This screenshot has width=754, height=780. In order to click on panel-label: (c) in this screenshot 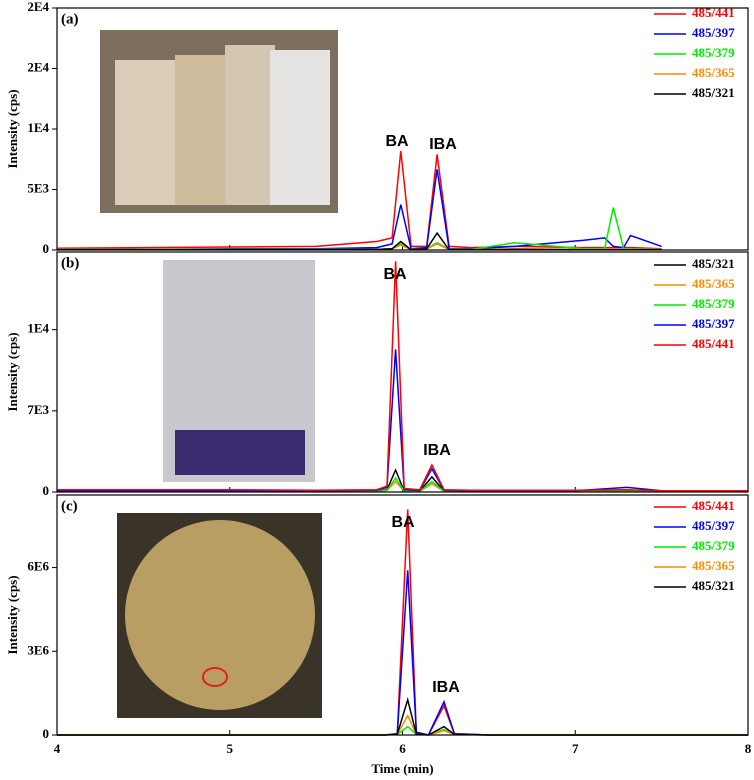, I will do `click(69, 506)`.